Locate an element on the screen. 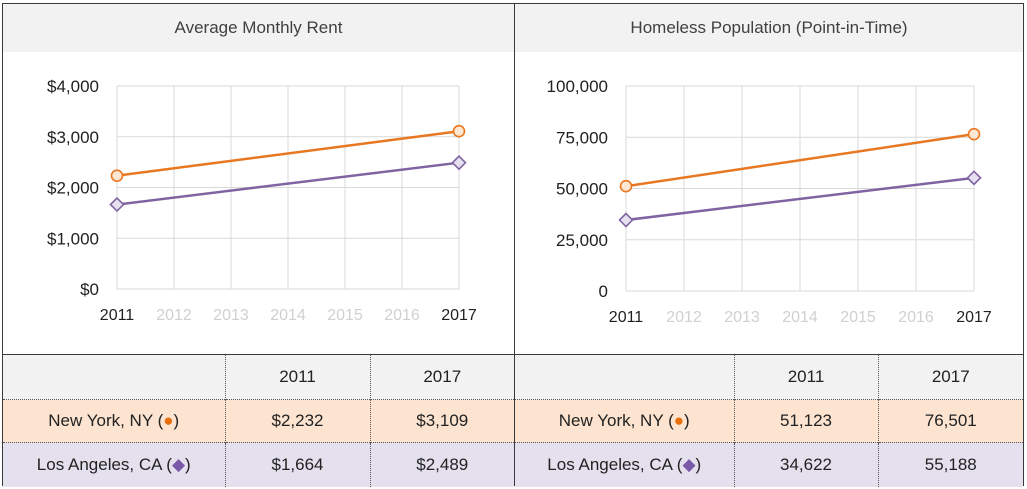 This screenshot has width=1027, height=489. homeless-series-line-los-angeles is located at coordinates (800, 199).